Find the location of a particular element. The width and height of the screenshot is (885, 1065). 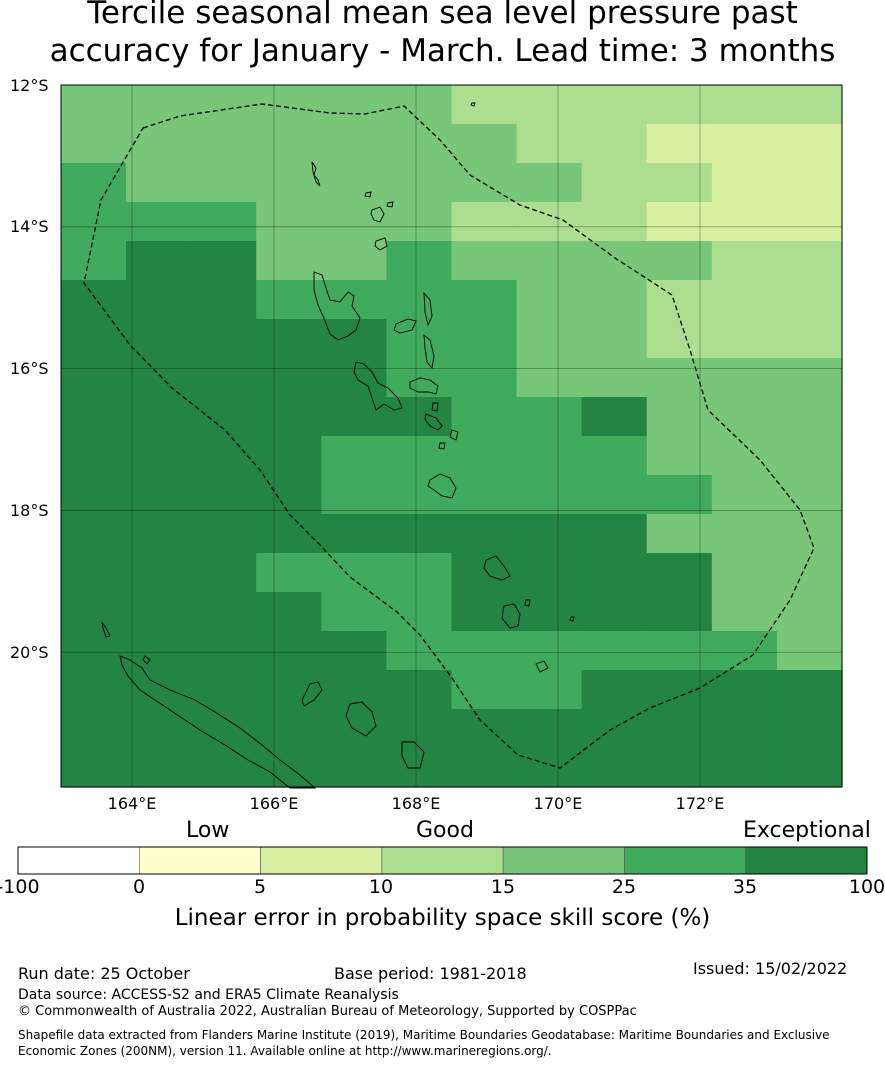

island-merelava is located at coordinates (390, 204).